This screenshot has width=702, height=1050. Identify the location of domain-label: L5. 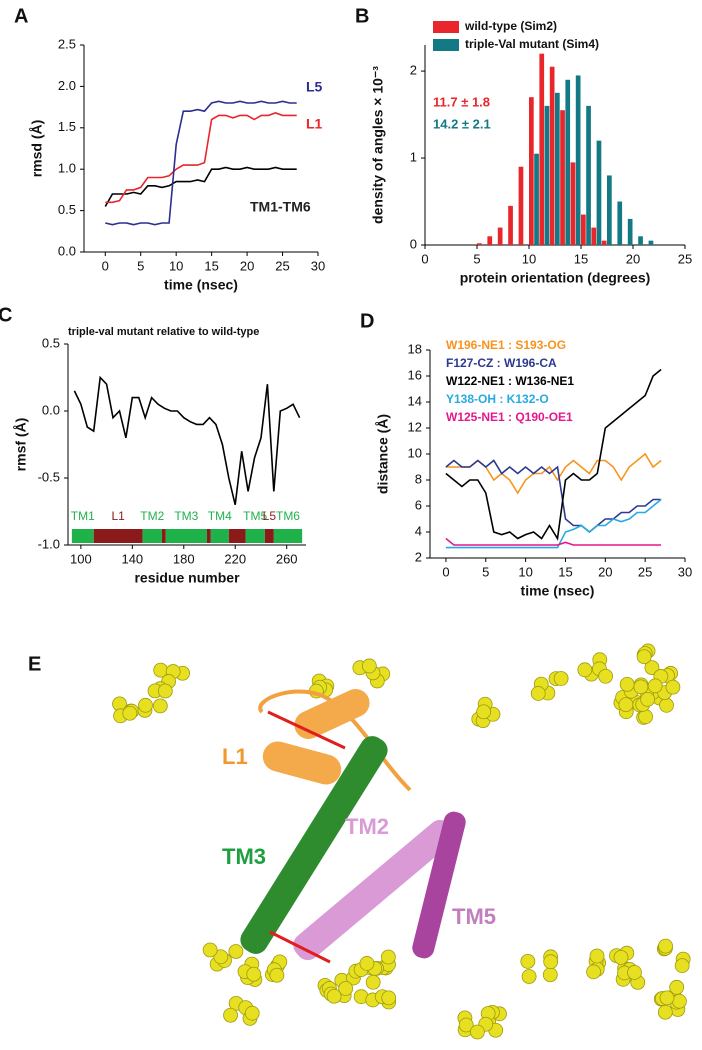
(270, 516).